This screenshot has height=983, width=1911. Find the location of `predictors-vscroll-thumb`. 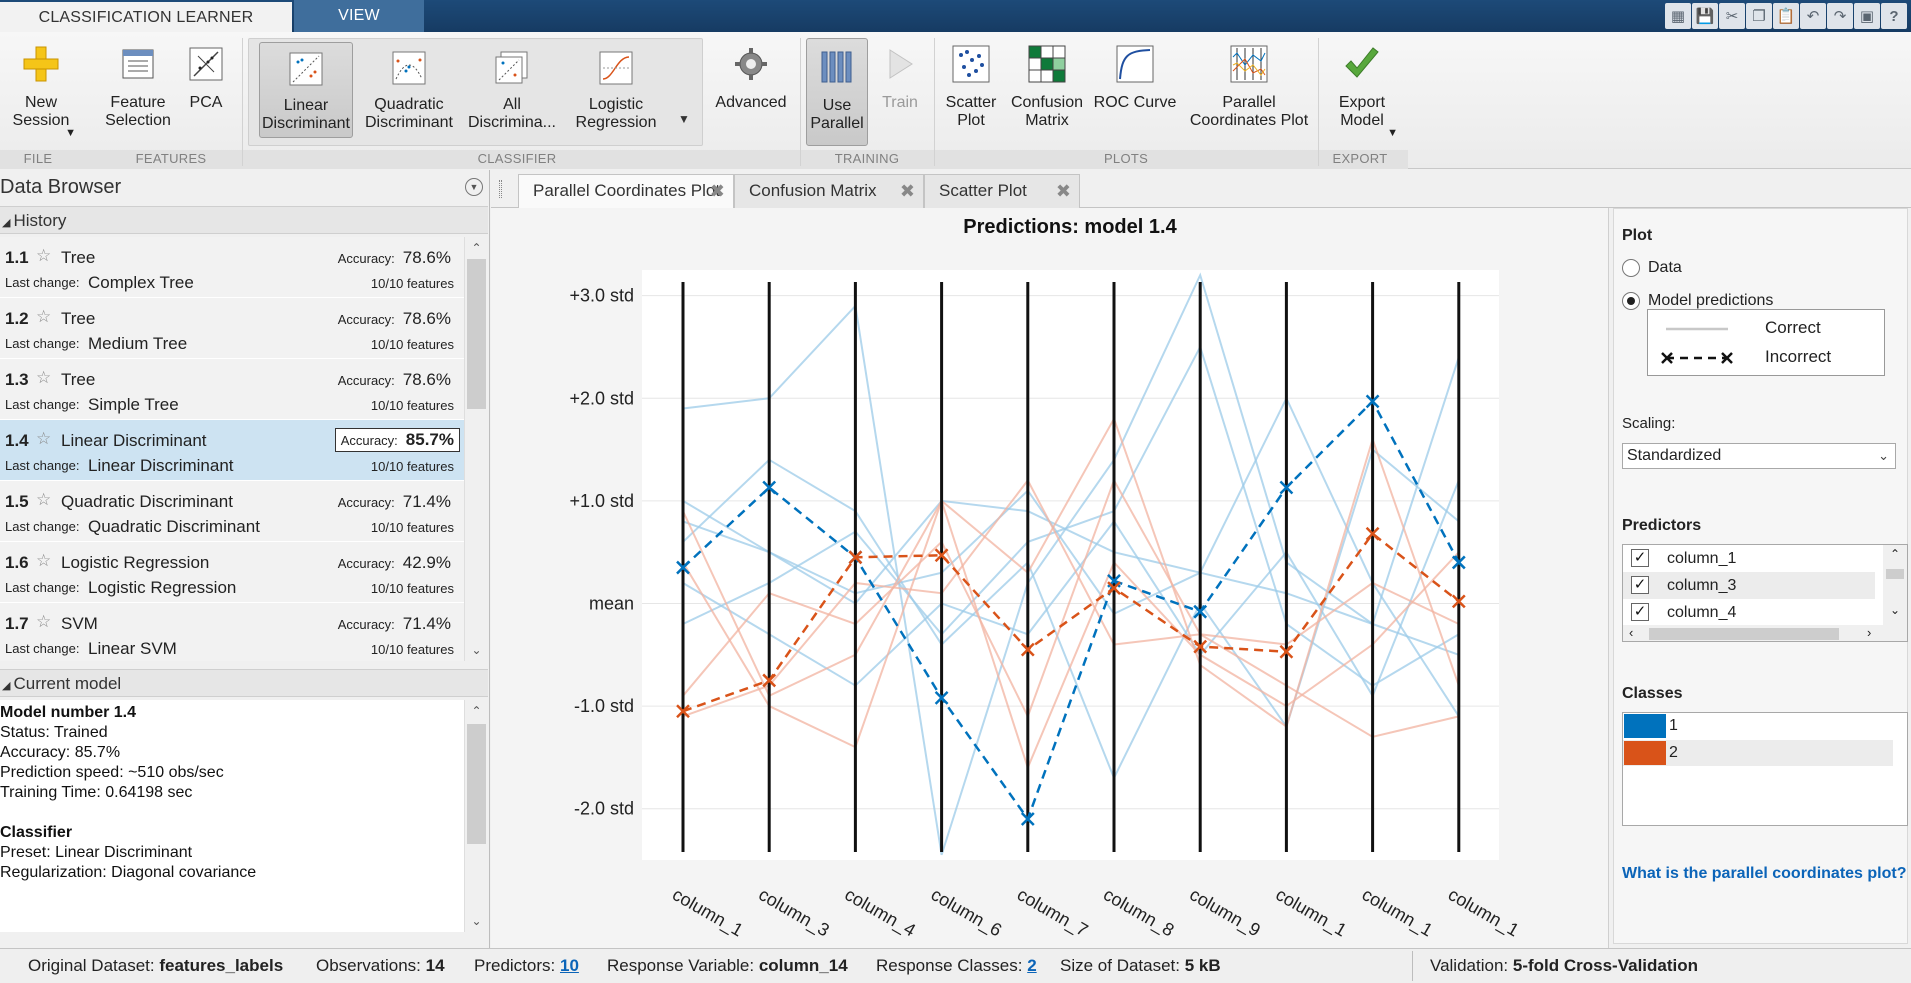

predictors-vscroll-thumb is located at coordinates (1895, 574).